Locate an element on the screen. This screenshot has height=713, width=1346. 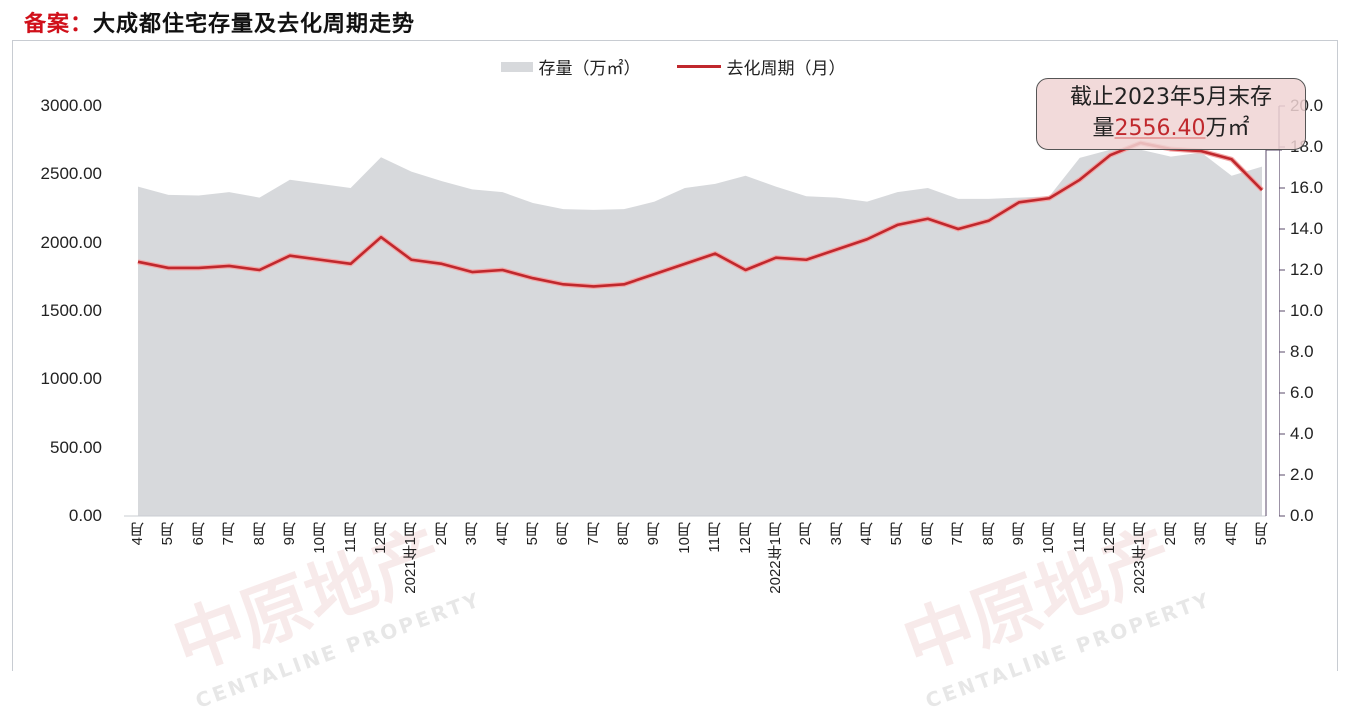
annotation-line2: 量2556.40万㎡ is located at coordinates (1171, 128).